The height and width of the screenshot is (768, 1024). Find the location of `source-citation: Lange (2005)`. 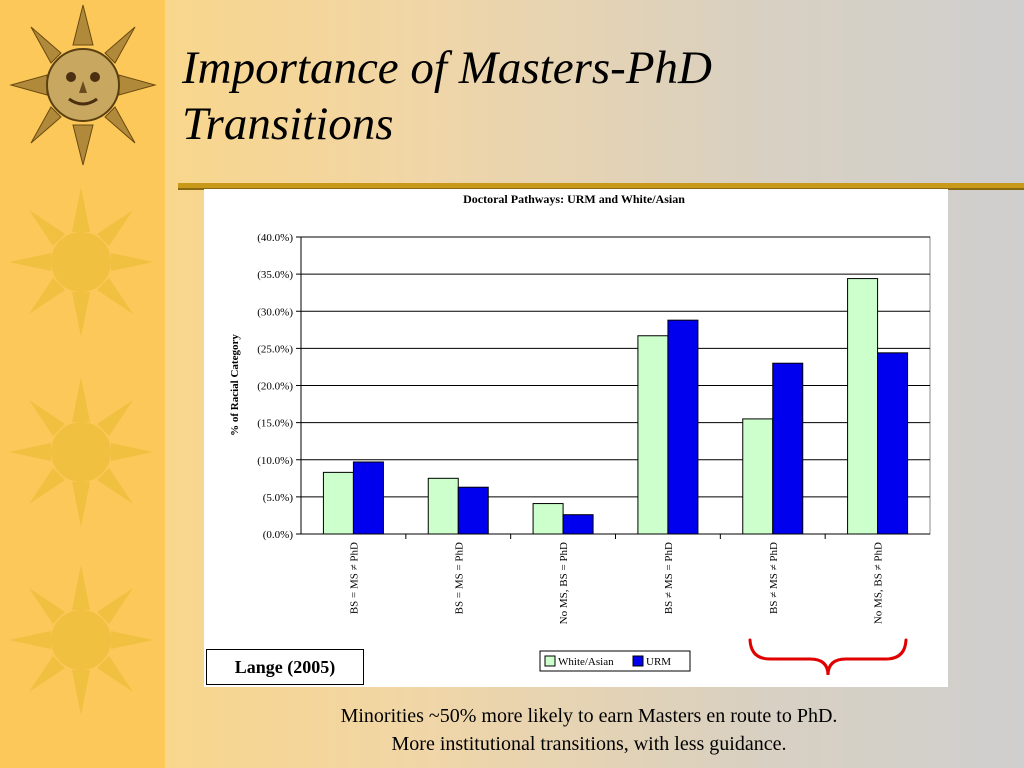

source-citation: Lange (2005) is located at coordinates (285, 667).